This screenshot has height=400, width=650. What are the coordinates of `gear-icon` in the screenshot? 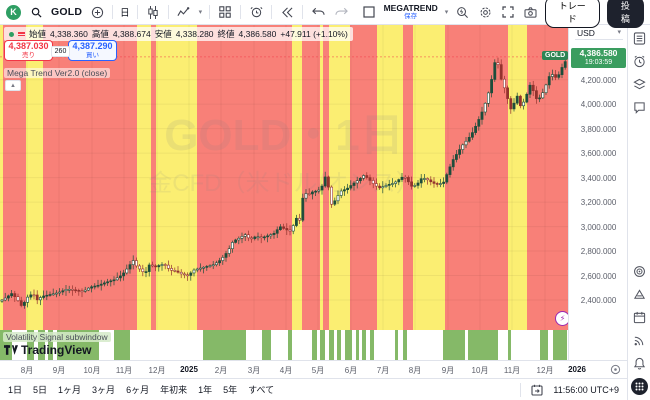 It's located at (485, 12).